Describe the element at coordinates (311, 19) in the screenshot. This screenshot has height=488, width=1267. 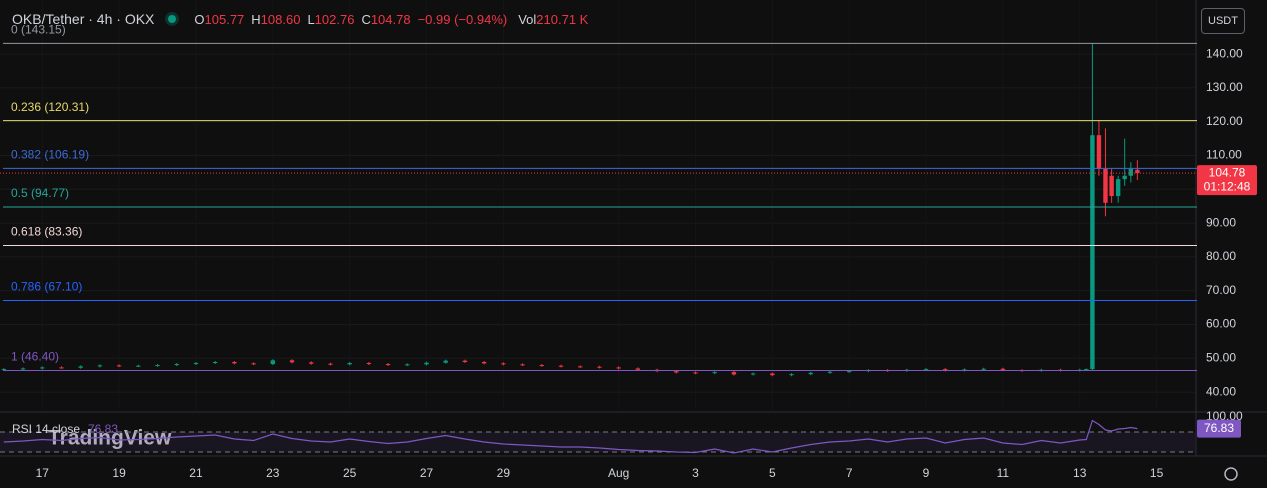
I see `field-label: L` at that location.